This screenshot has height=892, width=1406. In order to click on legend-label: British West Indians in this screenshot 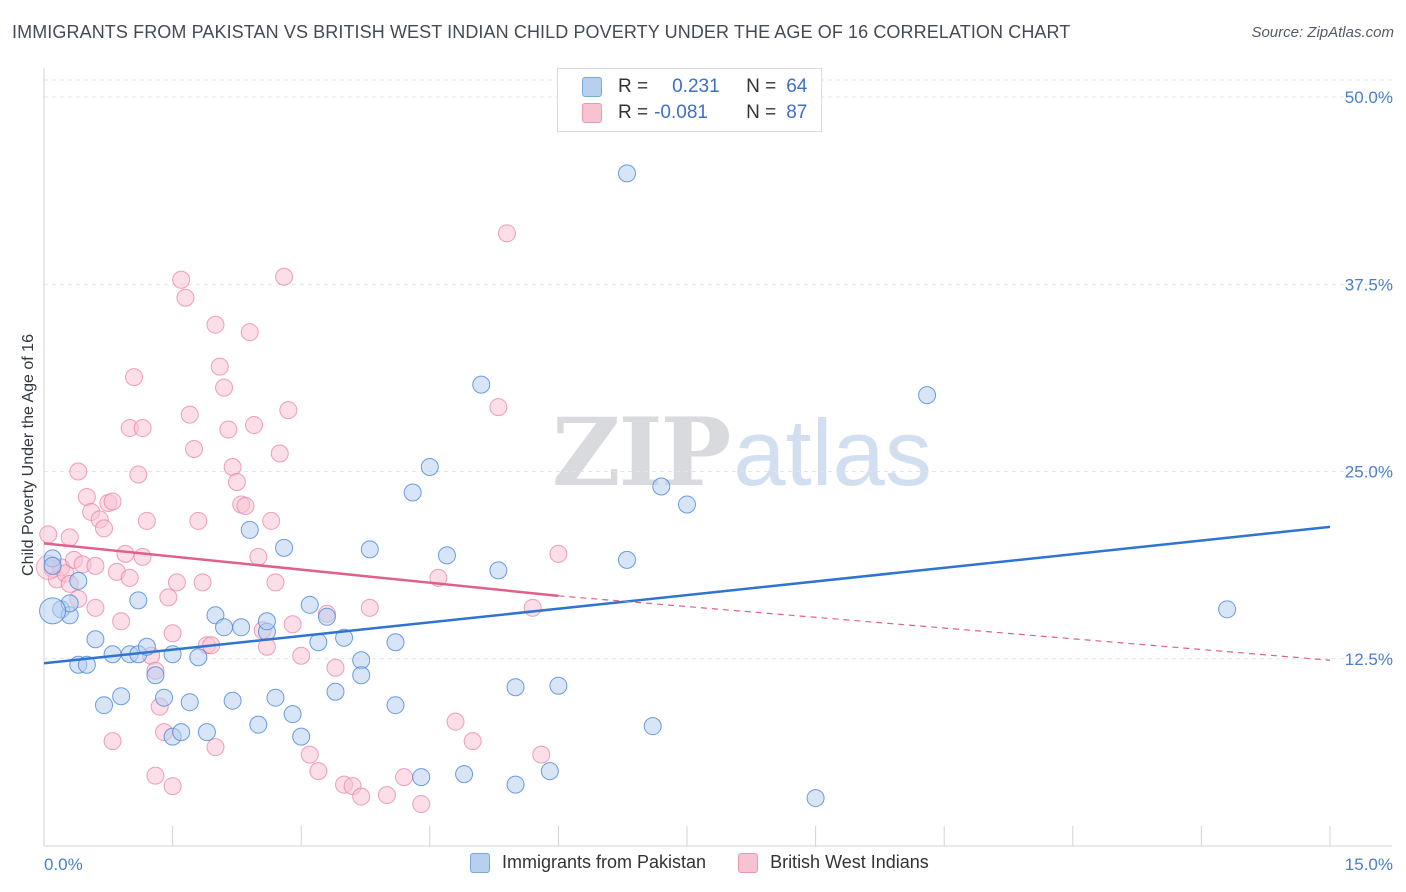, I will do `click(849, 862)`.